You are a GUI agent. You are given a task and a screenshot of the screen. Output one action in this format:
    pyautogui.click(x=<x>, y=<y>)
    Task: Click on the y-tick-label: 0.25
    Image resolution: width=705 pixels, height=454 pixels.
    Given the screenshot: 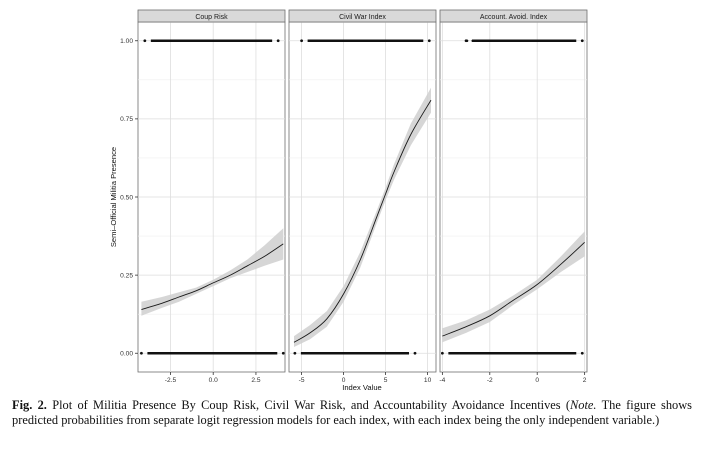 What is the action you would take?
    pyautogui.click(x=126, y=275)
    